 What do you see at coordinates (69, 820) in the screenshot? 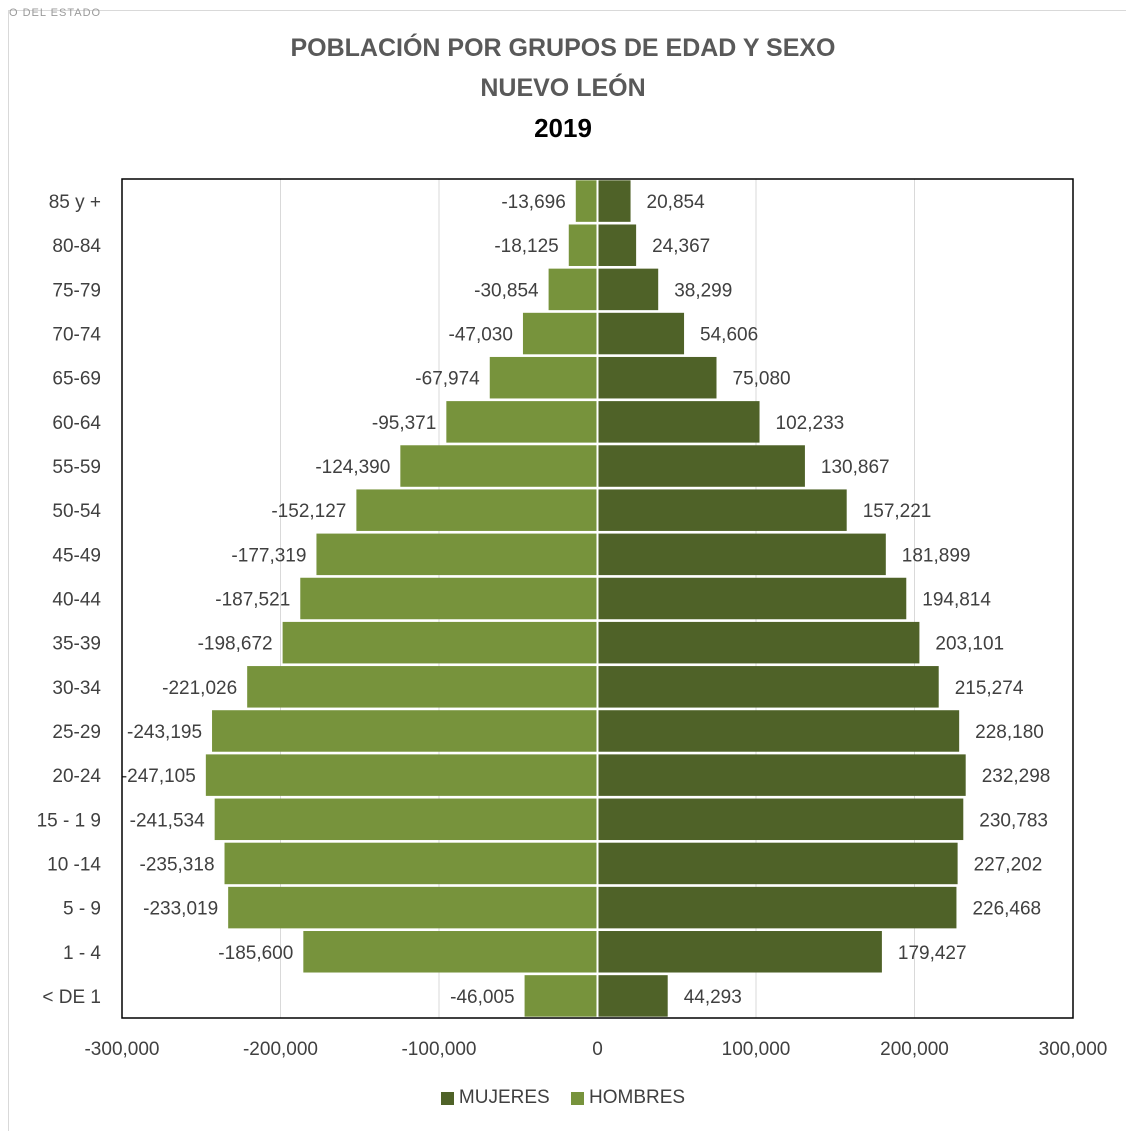
I see `category-label-14: 15 - 1 9` at bounding box center [69, 820].